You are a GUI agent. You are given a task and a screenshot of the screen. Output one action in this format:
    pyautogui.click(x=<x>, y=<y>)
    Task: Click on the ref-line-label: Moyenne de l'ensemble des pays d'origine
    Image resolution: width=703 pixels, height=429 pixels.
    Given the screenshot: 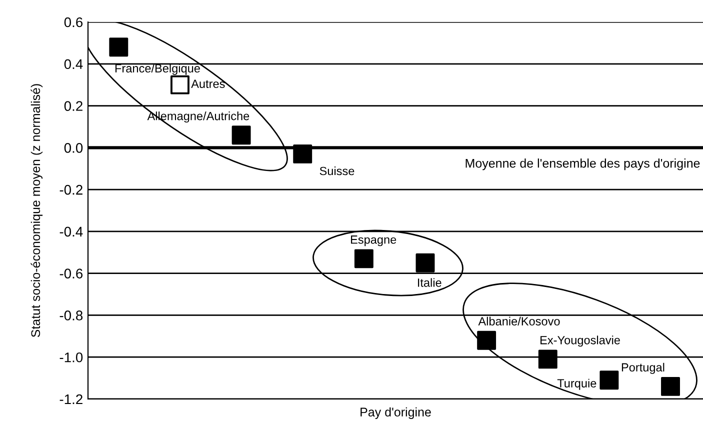 What is the action you would take?
    pyautogui.click(x=583, y=164)
    